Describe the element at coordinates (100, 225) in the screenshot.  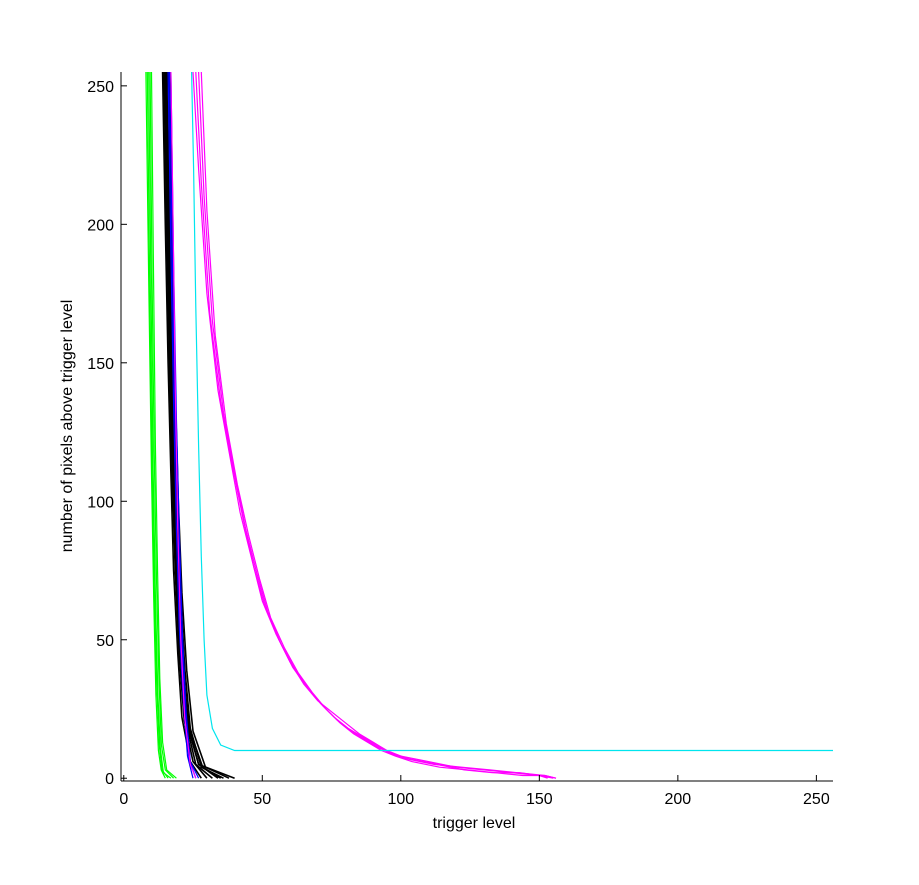
I see `y-tick-label: 200` at that location.